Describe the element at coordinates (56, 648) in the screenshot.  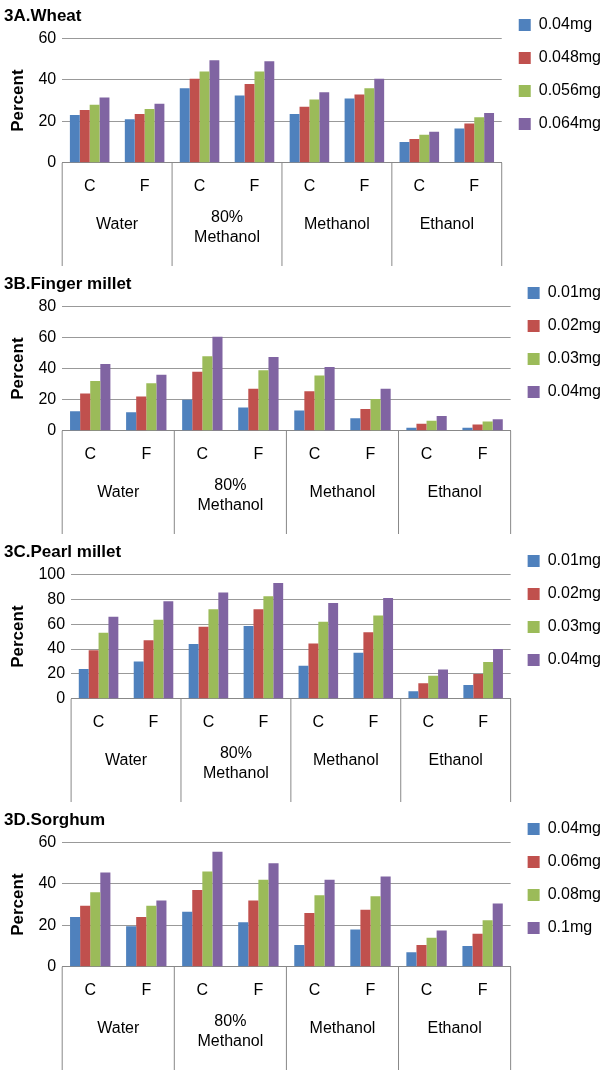
I see `y-tick-label: 40` at that location.